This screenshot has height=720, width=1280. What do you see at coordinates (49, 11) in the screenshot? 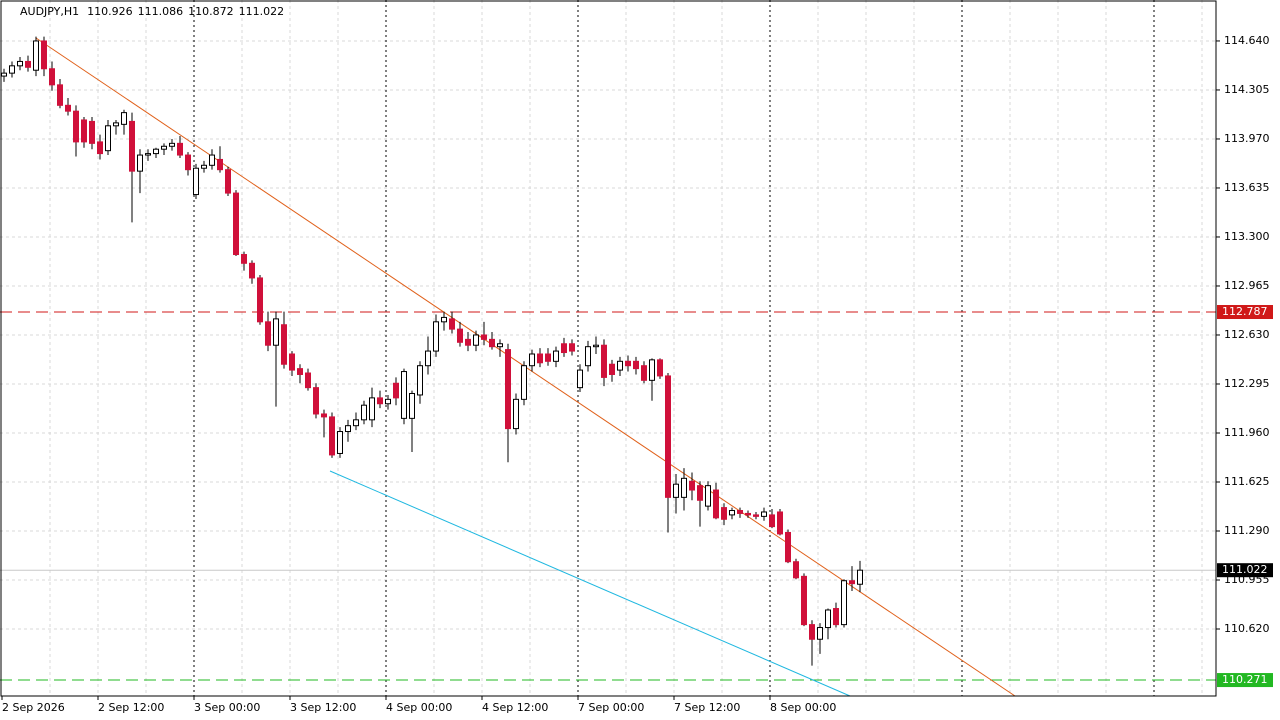
I see `symbol: AUDJPY,H1` at bounding box center [49, 11].